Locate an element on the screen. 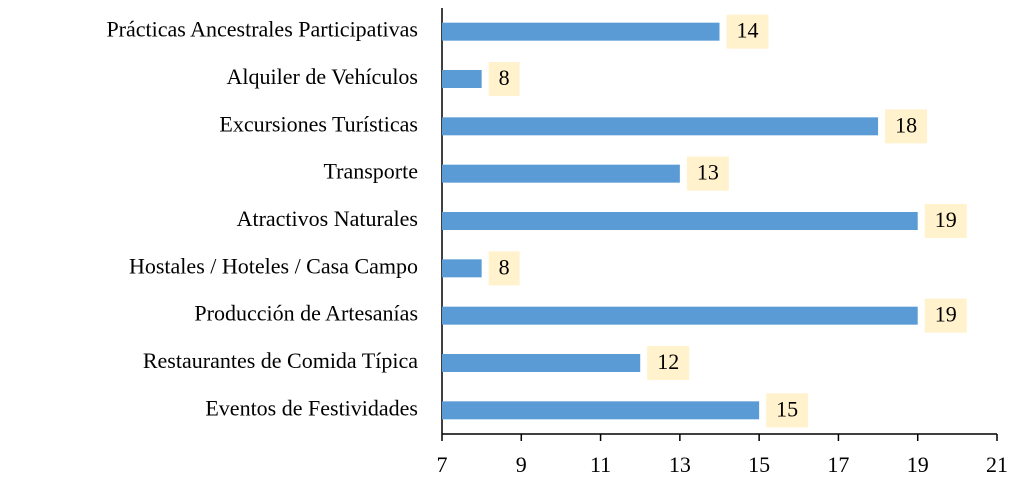 The height and width of the screenshot is (482, 1013). x-tick-label: 9 is located at coordinates (521, 464).